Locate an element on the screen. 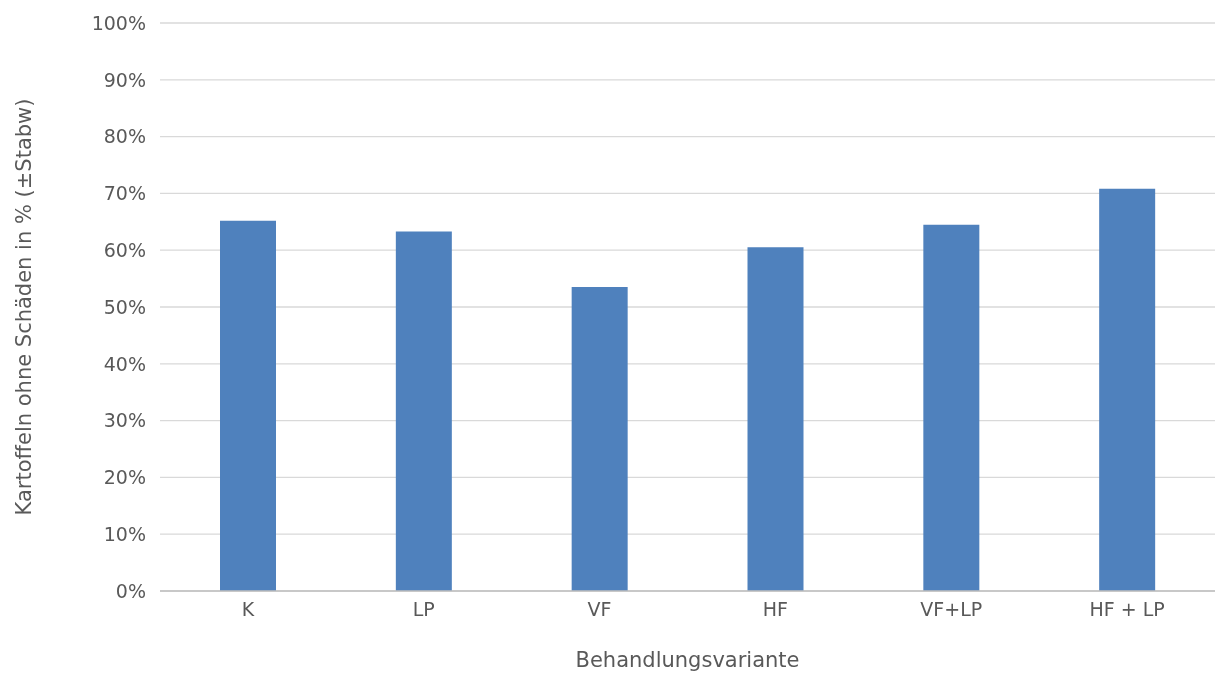  x-axis-title: Behandlungsvariante is located at coordinates (687, 660).